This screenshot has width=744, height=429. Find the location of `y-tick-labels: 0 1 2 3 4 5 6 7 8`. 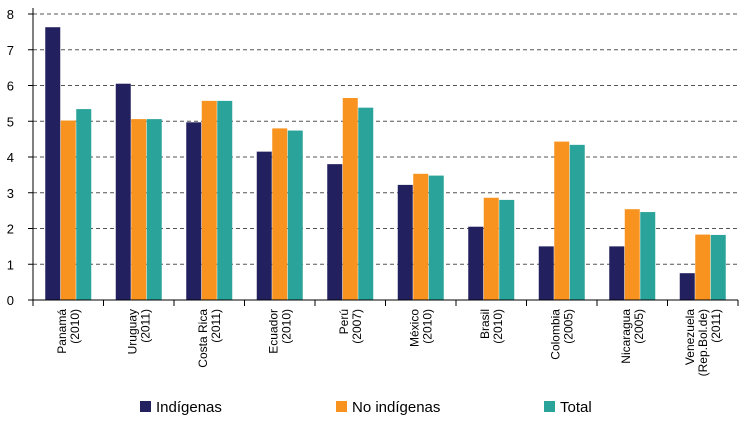

y-tick-labels: 0 1 2 3 4 5 6 7 8 is located at coordinates (10, 157).